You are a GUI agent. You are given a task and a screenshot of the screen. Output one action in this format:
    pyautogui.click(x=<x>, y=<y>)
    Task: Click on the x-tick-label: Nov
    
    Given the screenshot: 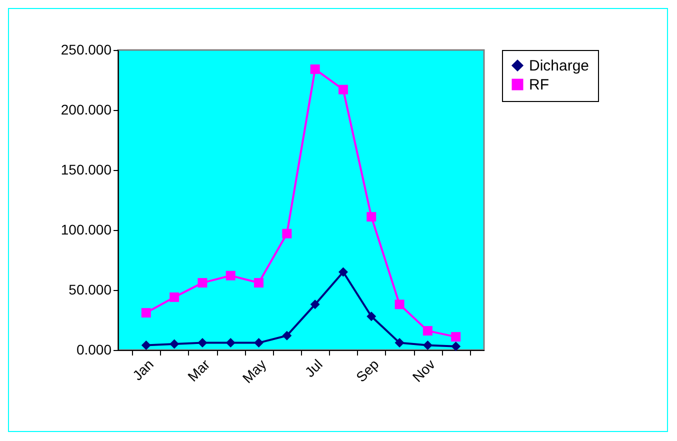 What is the action you would take?
    pyautogui.click(x=423, y=371)
    